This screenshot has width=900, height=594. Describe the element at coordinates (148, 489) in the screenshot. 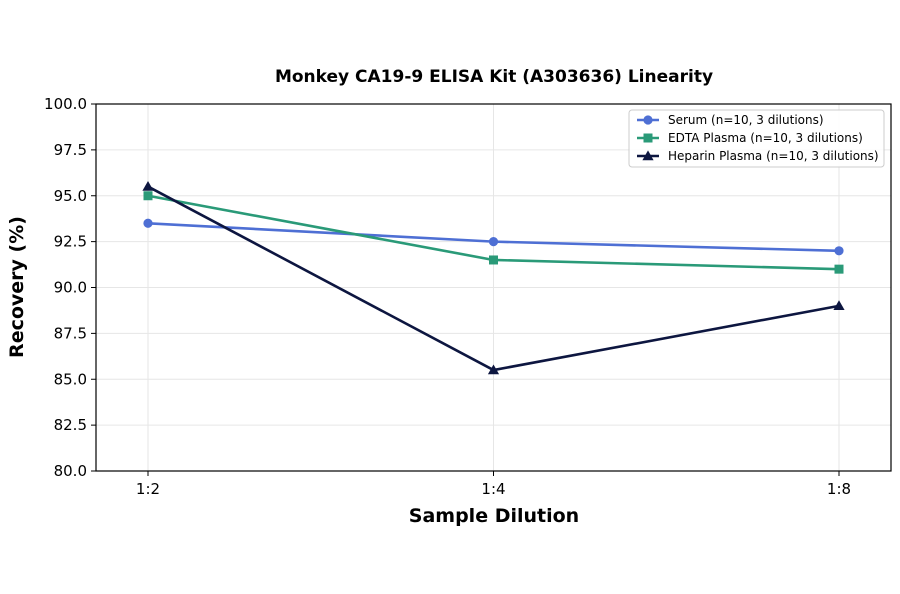

I see `x-tick-label: 1:2` at that location.